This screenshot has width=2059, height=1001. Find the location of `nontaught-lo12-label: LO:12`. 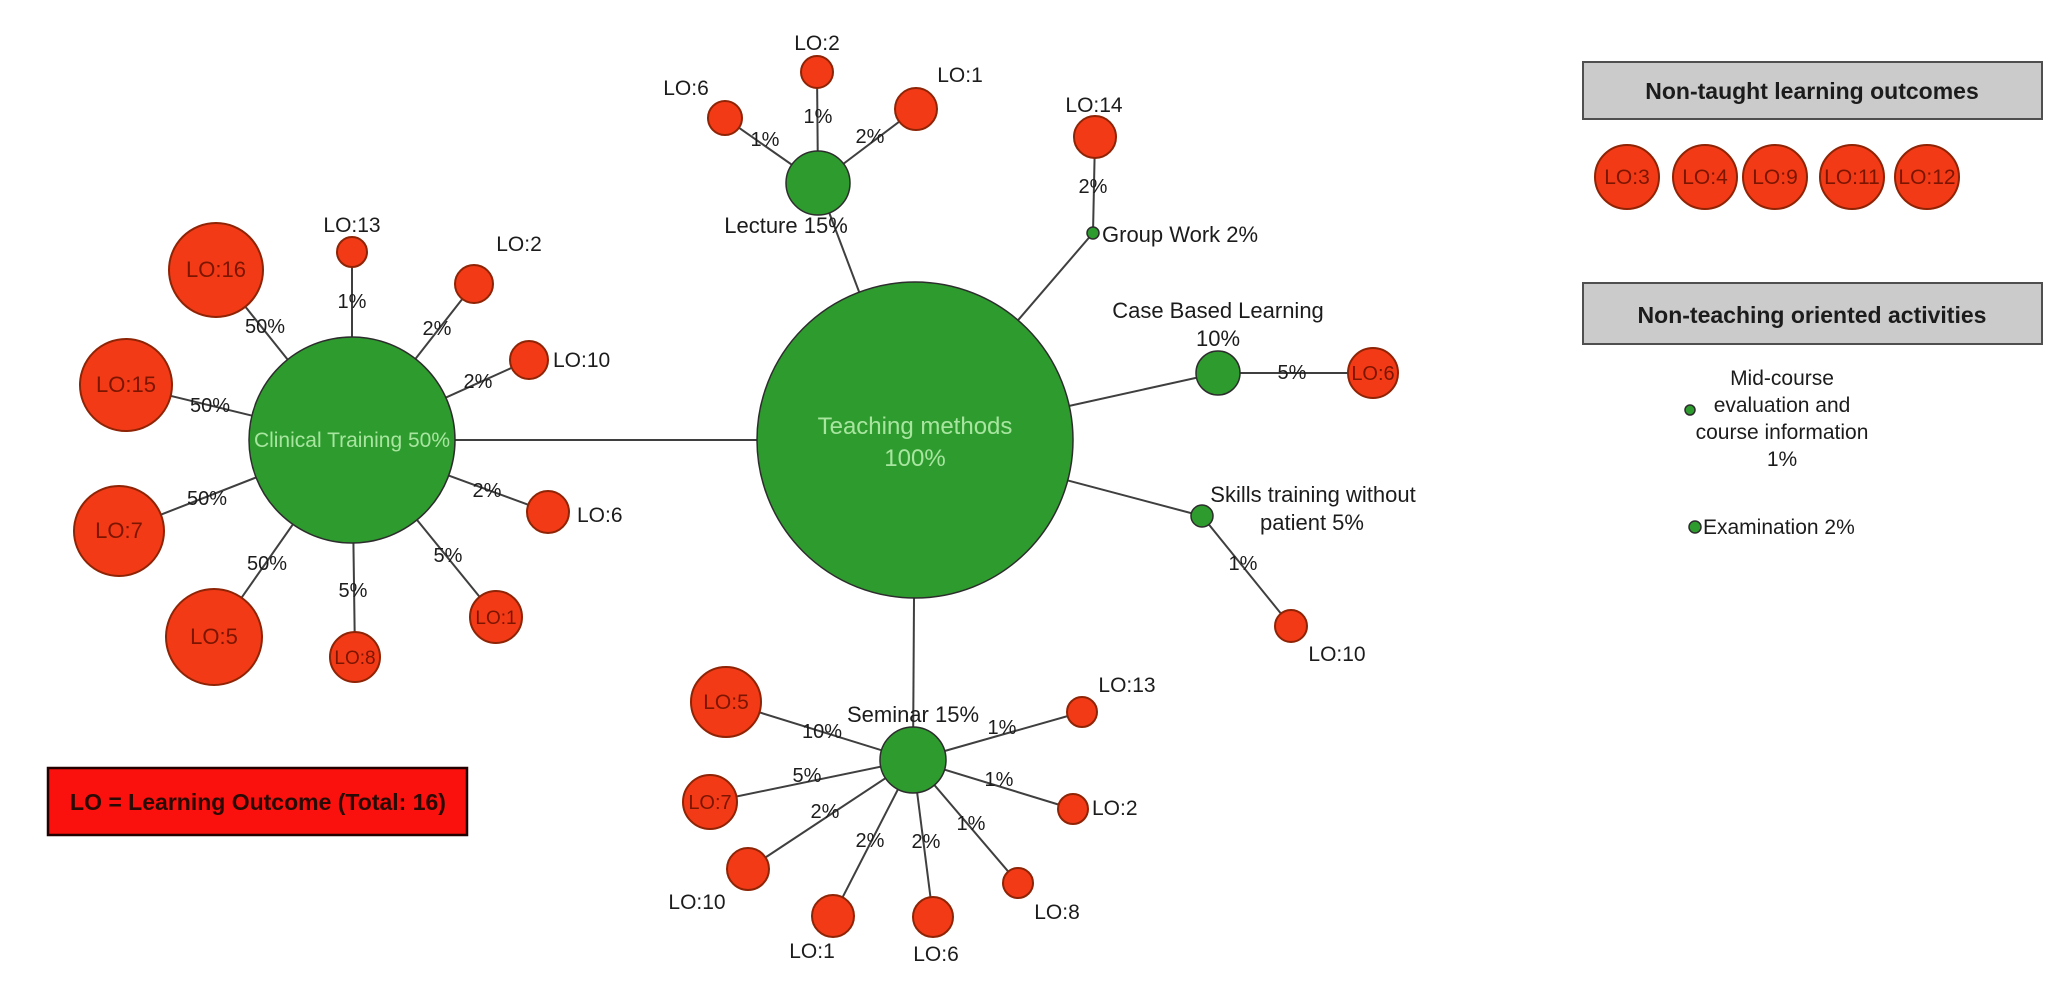

nontaught-lo12-label: LO:12 is located at coordinates (1926, 177).